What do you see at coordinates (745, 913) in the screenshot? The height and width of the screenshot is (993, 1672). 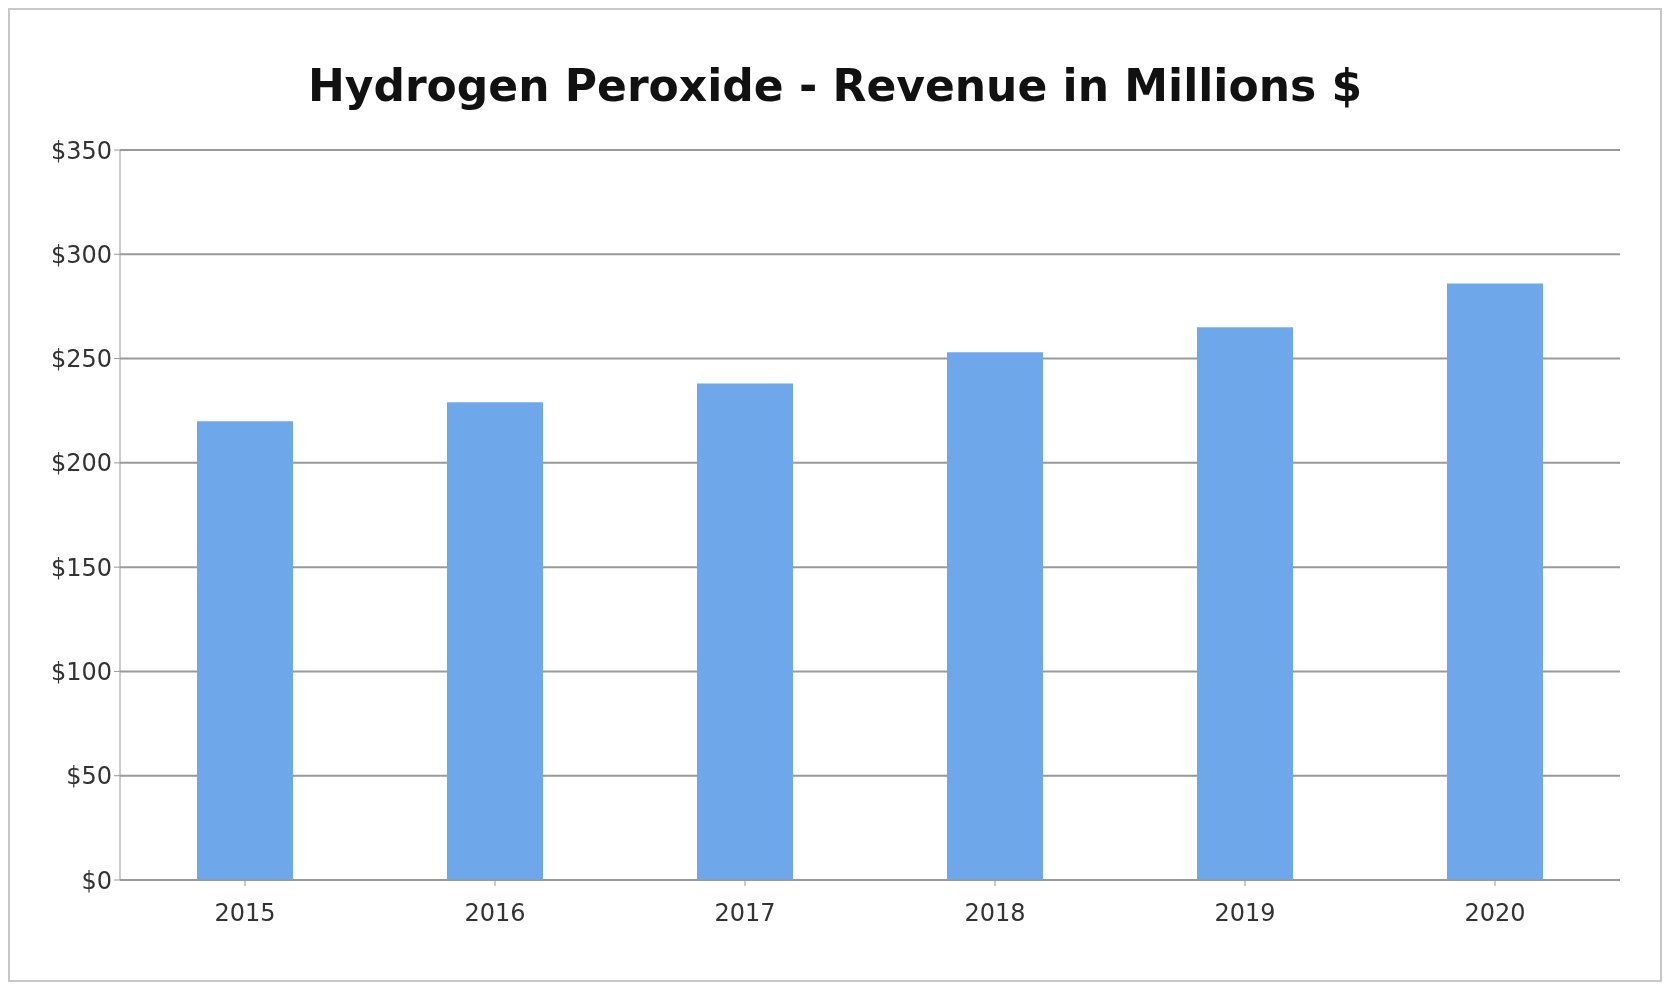 I see `x-tick-label: 2017` at bounding box center [745, 913].